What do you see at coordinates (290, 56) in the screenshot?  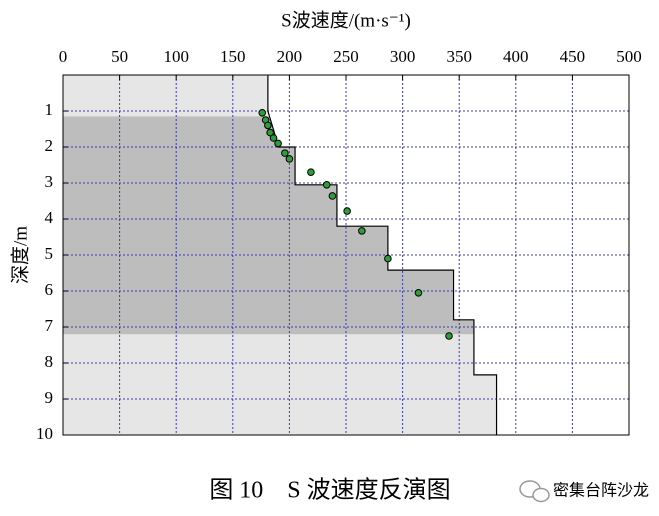 I see `x-tick-label: 200` at bounding box center [290, 56].